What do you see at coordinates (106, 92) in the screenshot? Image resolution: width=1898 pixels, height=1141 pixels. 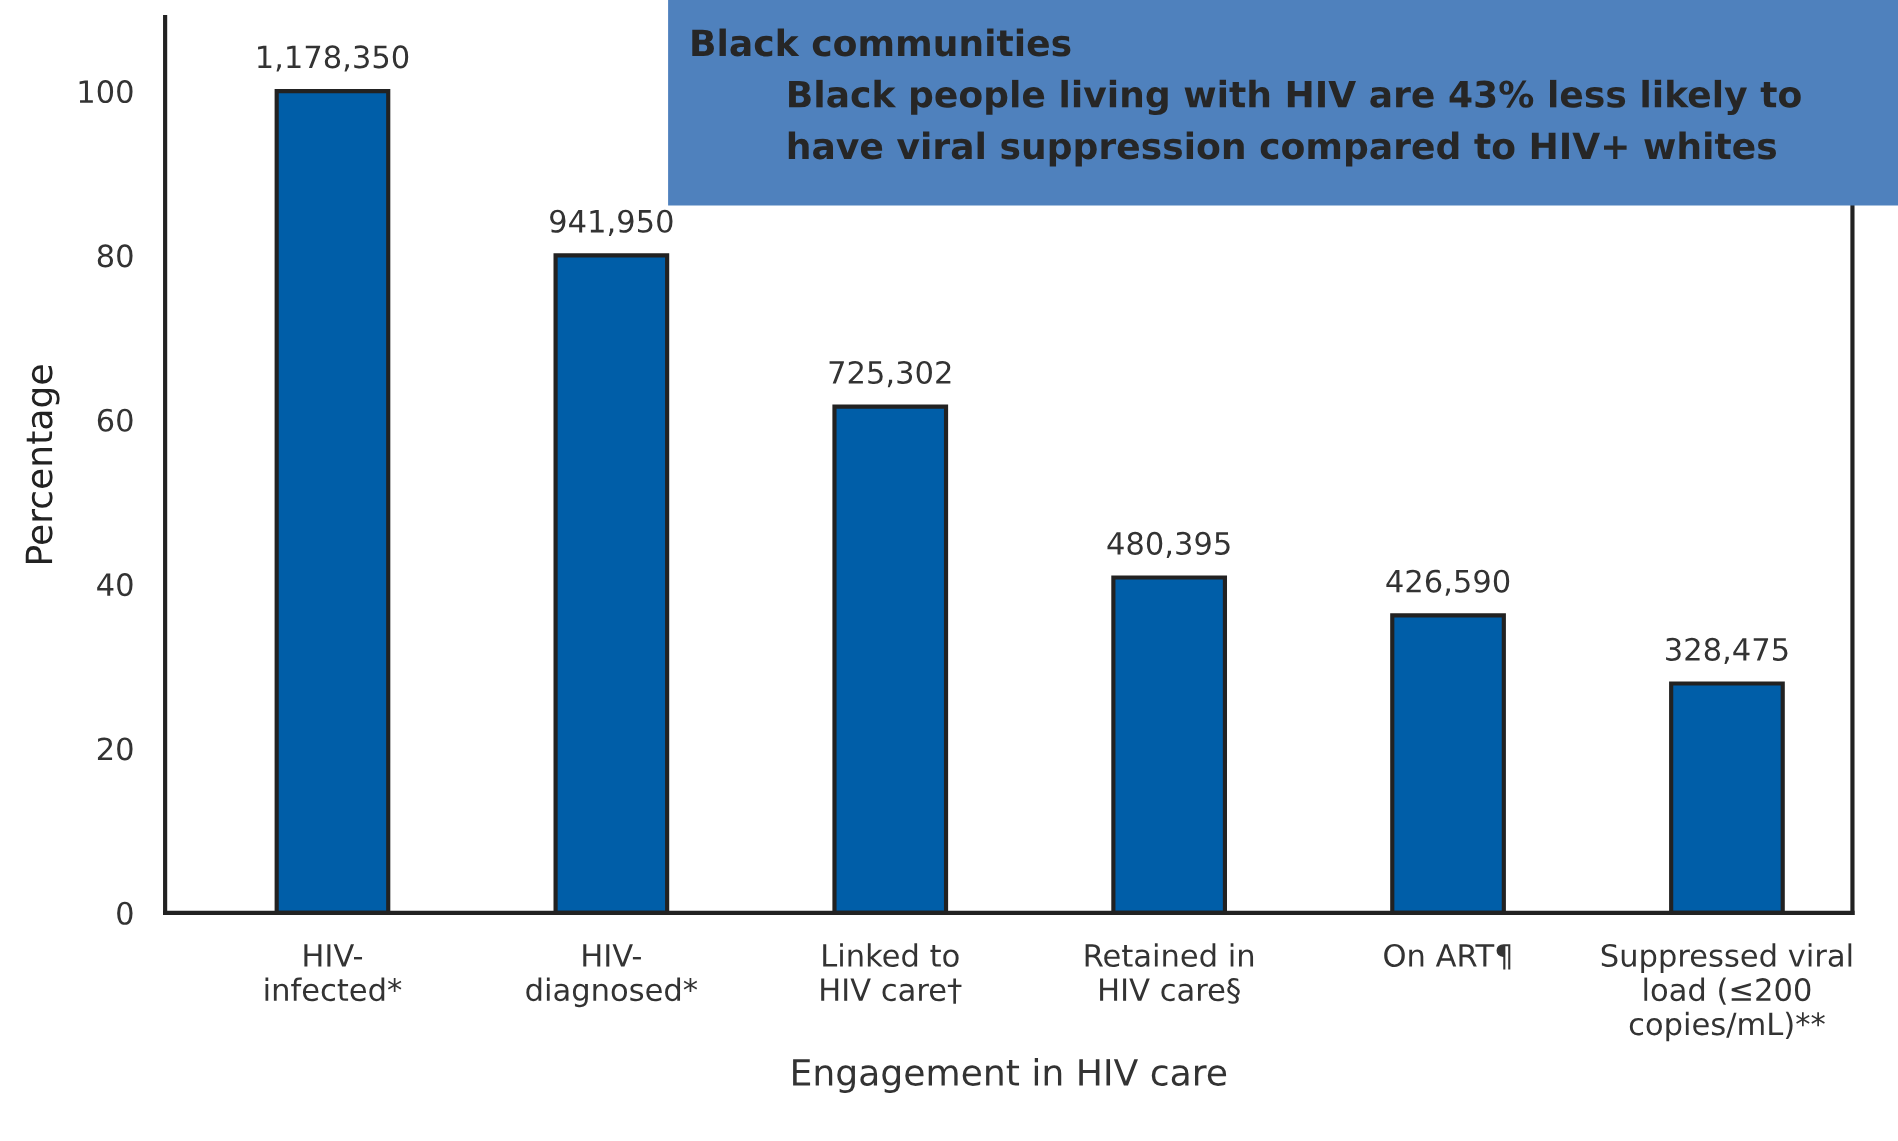 I see `y-tick-label: 100` at bounding box center [106, 92].